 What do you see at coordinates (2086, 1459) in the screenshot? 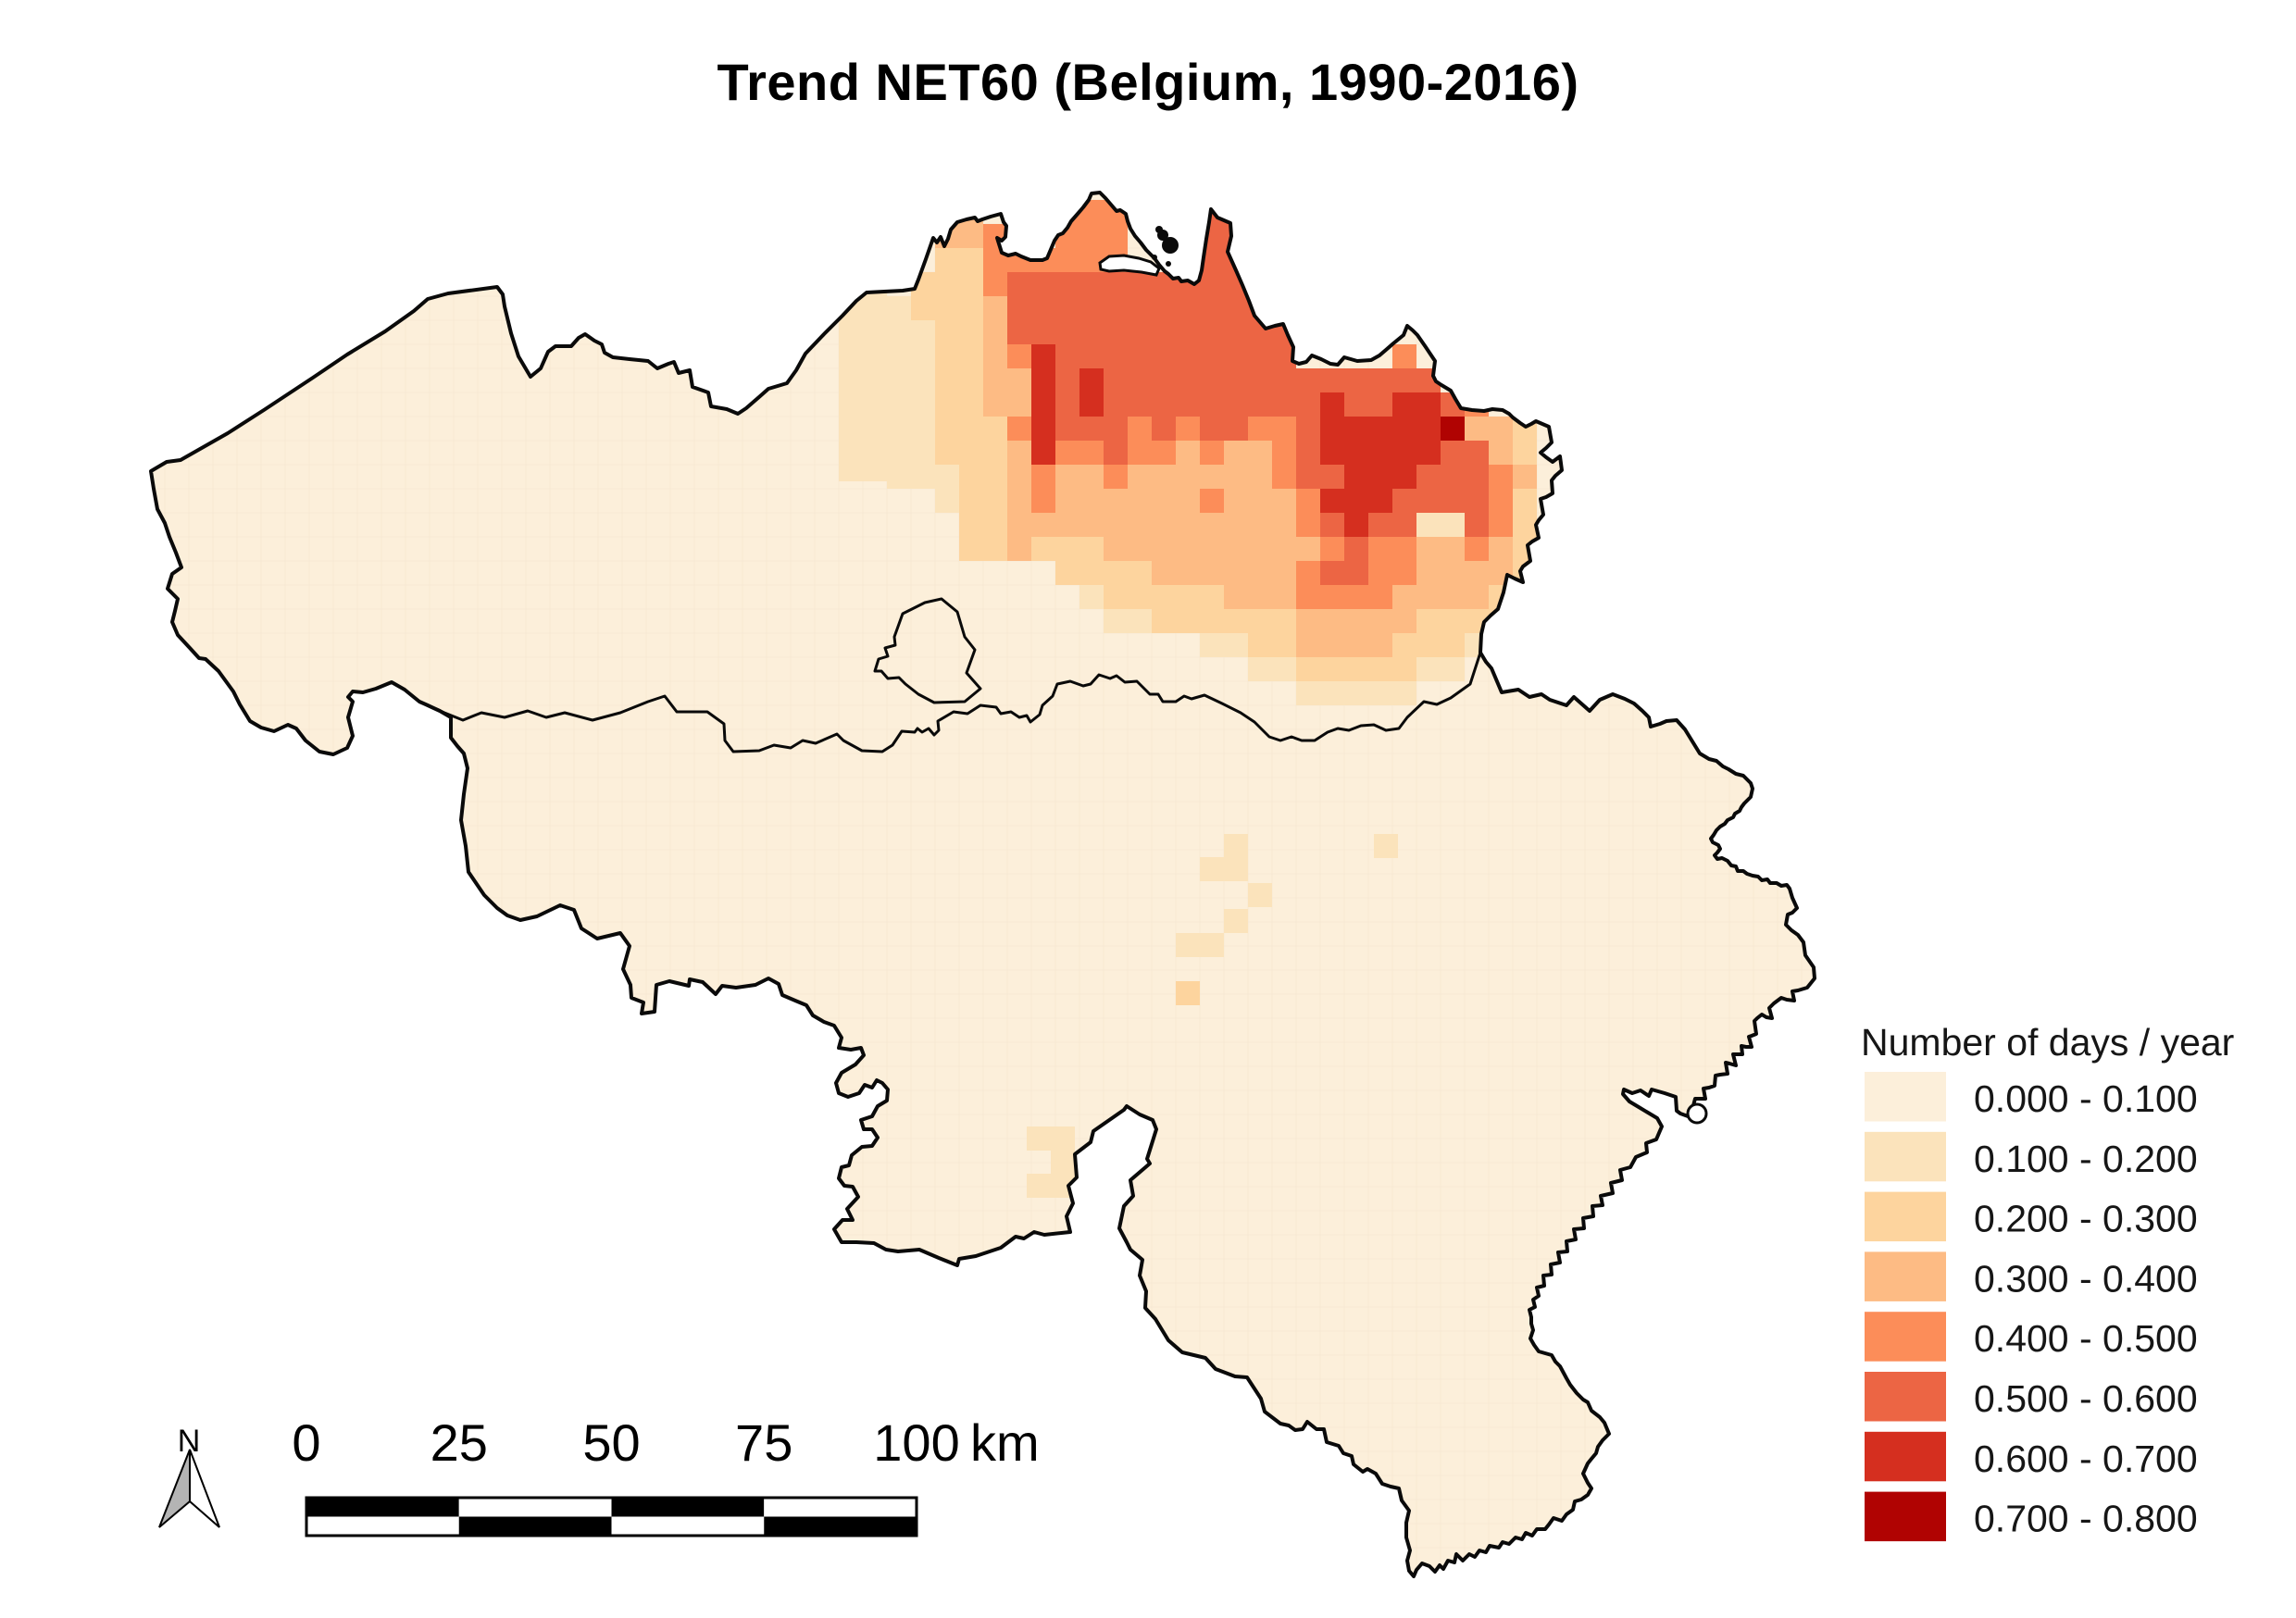
I see `svg-text: 0.600 - 0.700` at bounding box center [2086, 1459].